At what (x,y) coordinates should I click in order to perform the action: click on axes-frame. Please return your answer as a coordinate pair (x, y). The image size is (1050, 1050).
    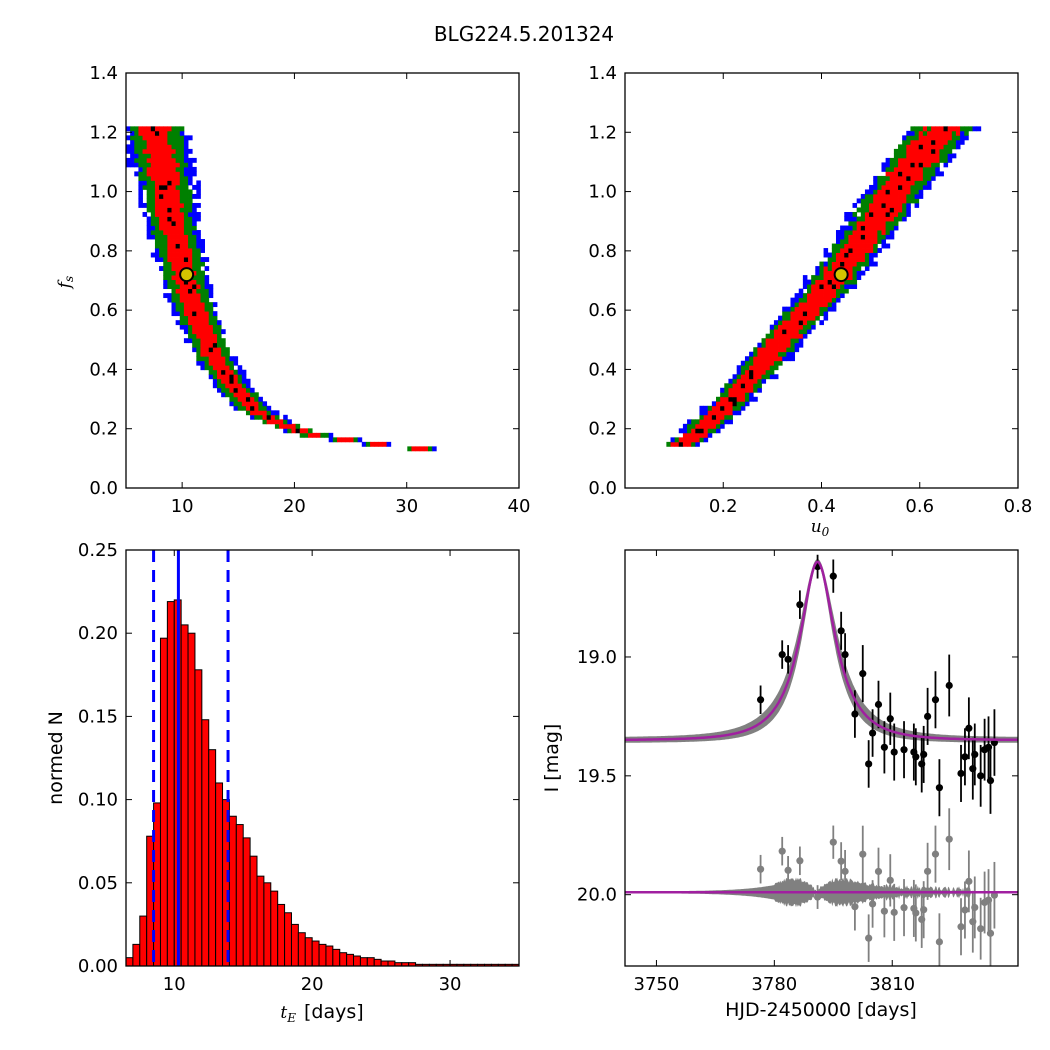
    Looking at the image, I should click on (322, 758).